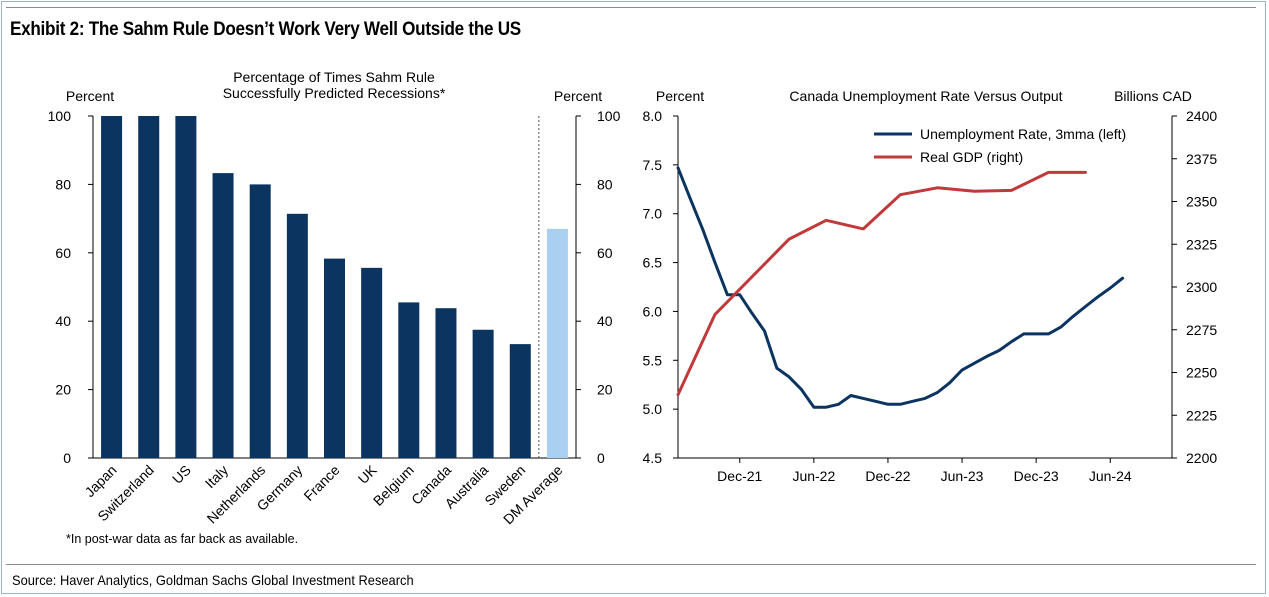  Describe the element at coordinates (578, 96) in the screenshot. I see `bar-right-axis-label: Percent` at that location.